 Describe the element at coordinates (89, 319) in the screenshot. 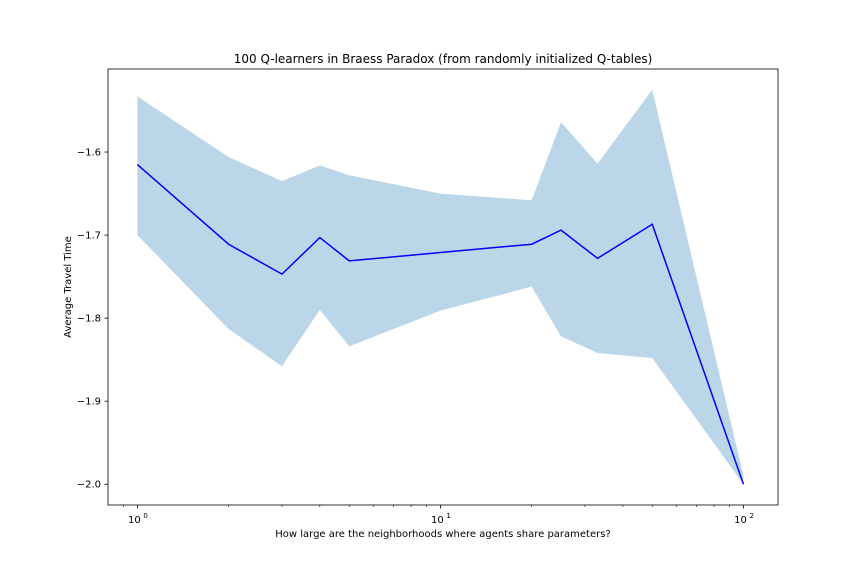

I see `y-tick-label-2: −1.8` at that location.